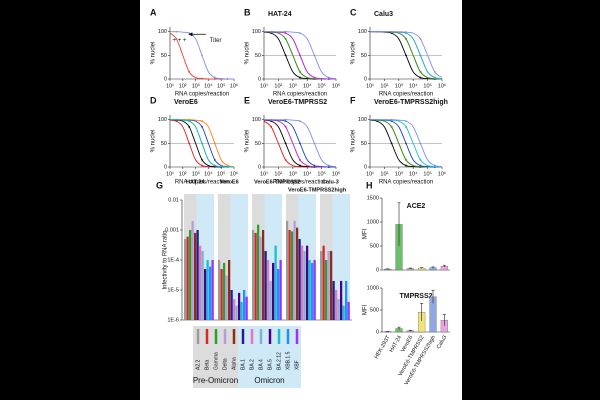 The image size is (600, 400). Describe the element at coordinates (383, 14) in the screenshot. I see `chart-title: Calu3` at that location.